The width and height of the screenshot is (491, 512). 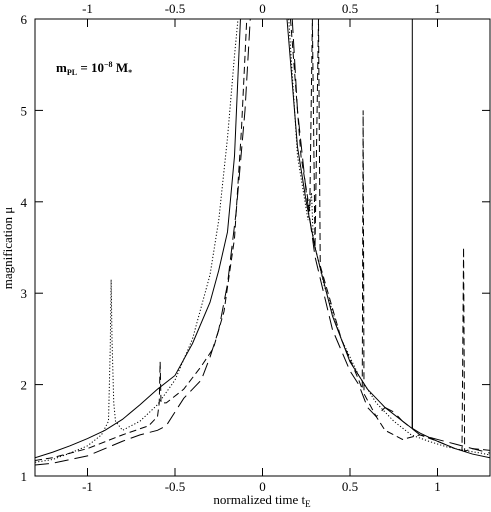 What do you see at coordinates (24, 19) in the screenshot?
I see `y-tick-label: 6` at bounding box center [24, 19].